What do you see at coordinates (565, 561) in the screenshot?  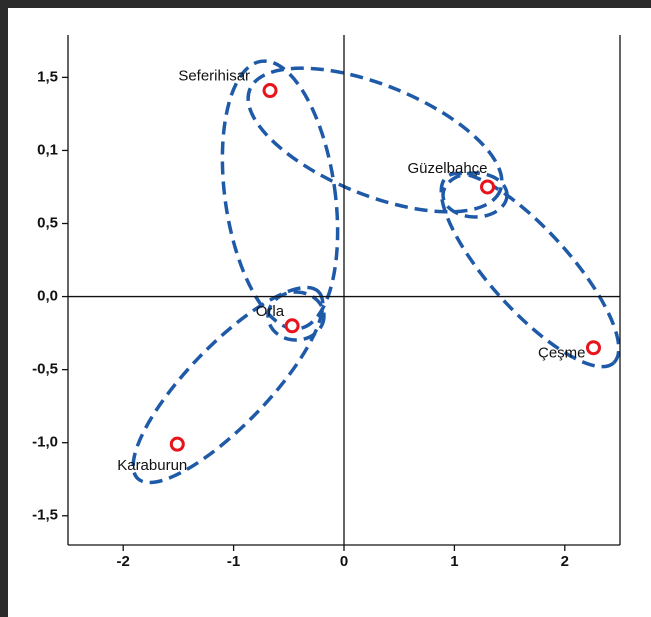 I see `x-tick-label: 2` at bounding box center [565, 561].